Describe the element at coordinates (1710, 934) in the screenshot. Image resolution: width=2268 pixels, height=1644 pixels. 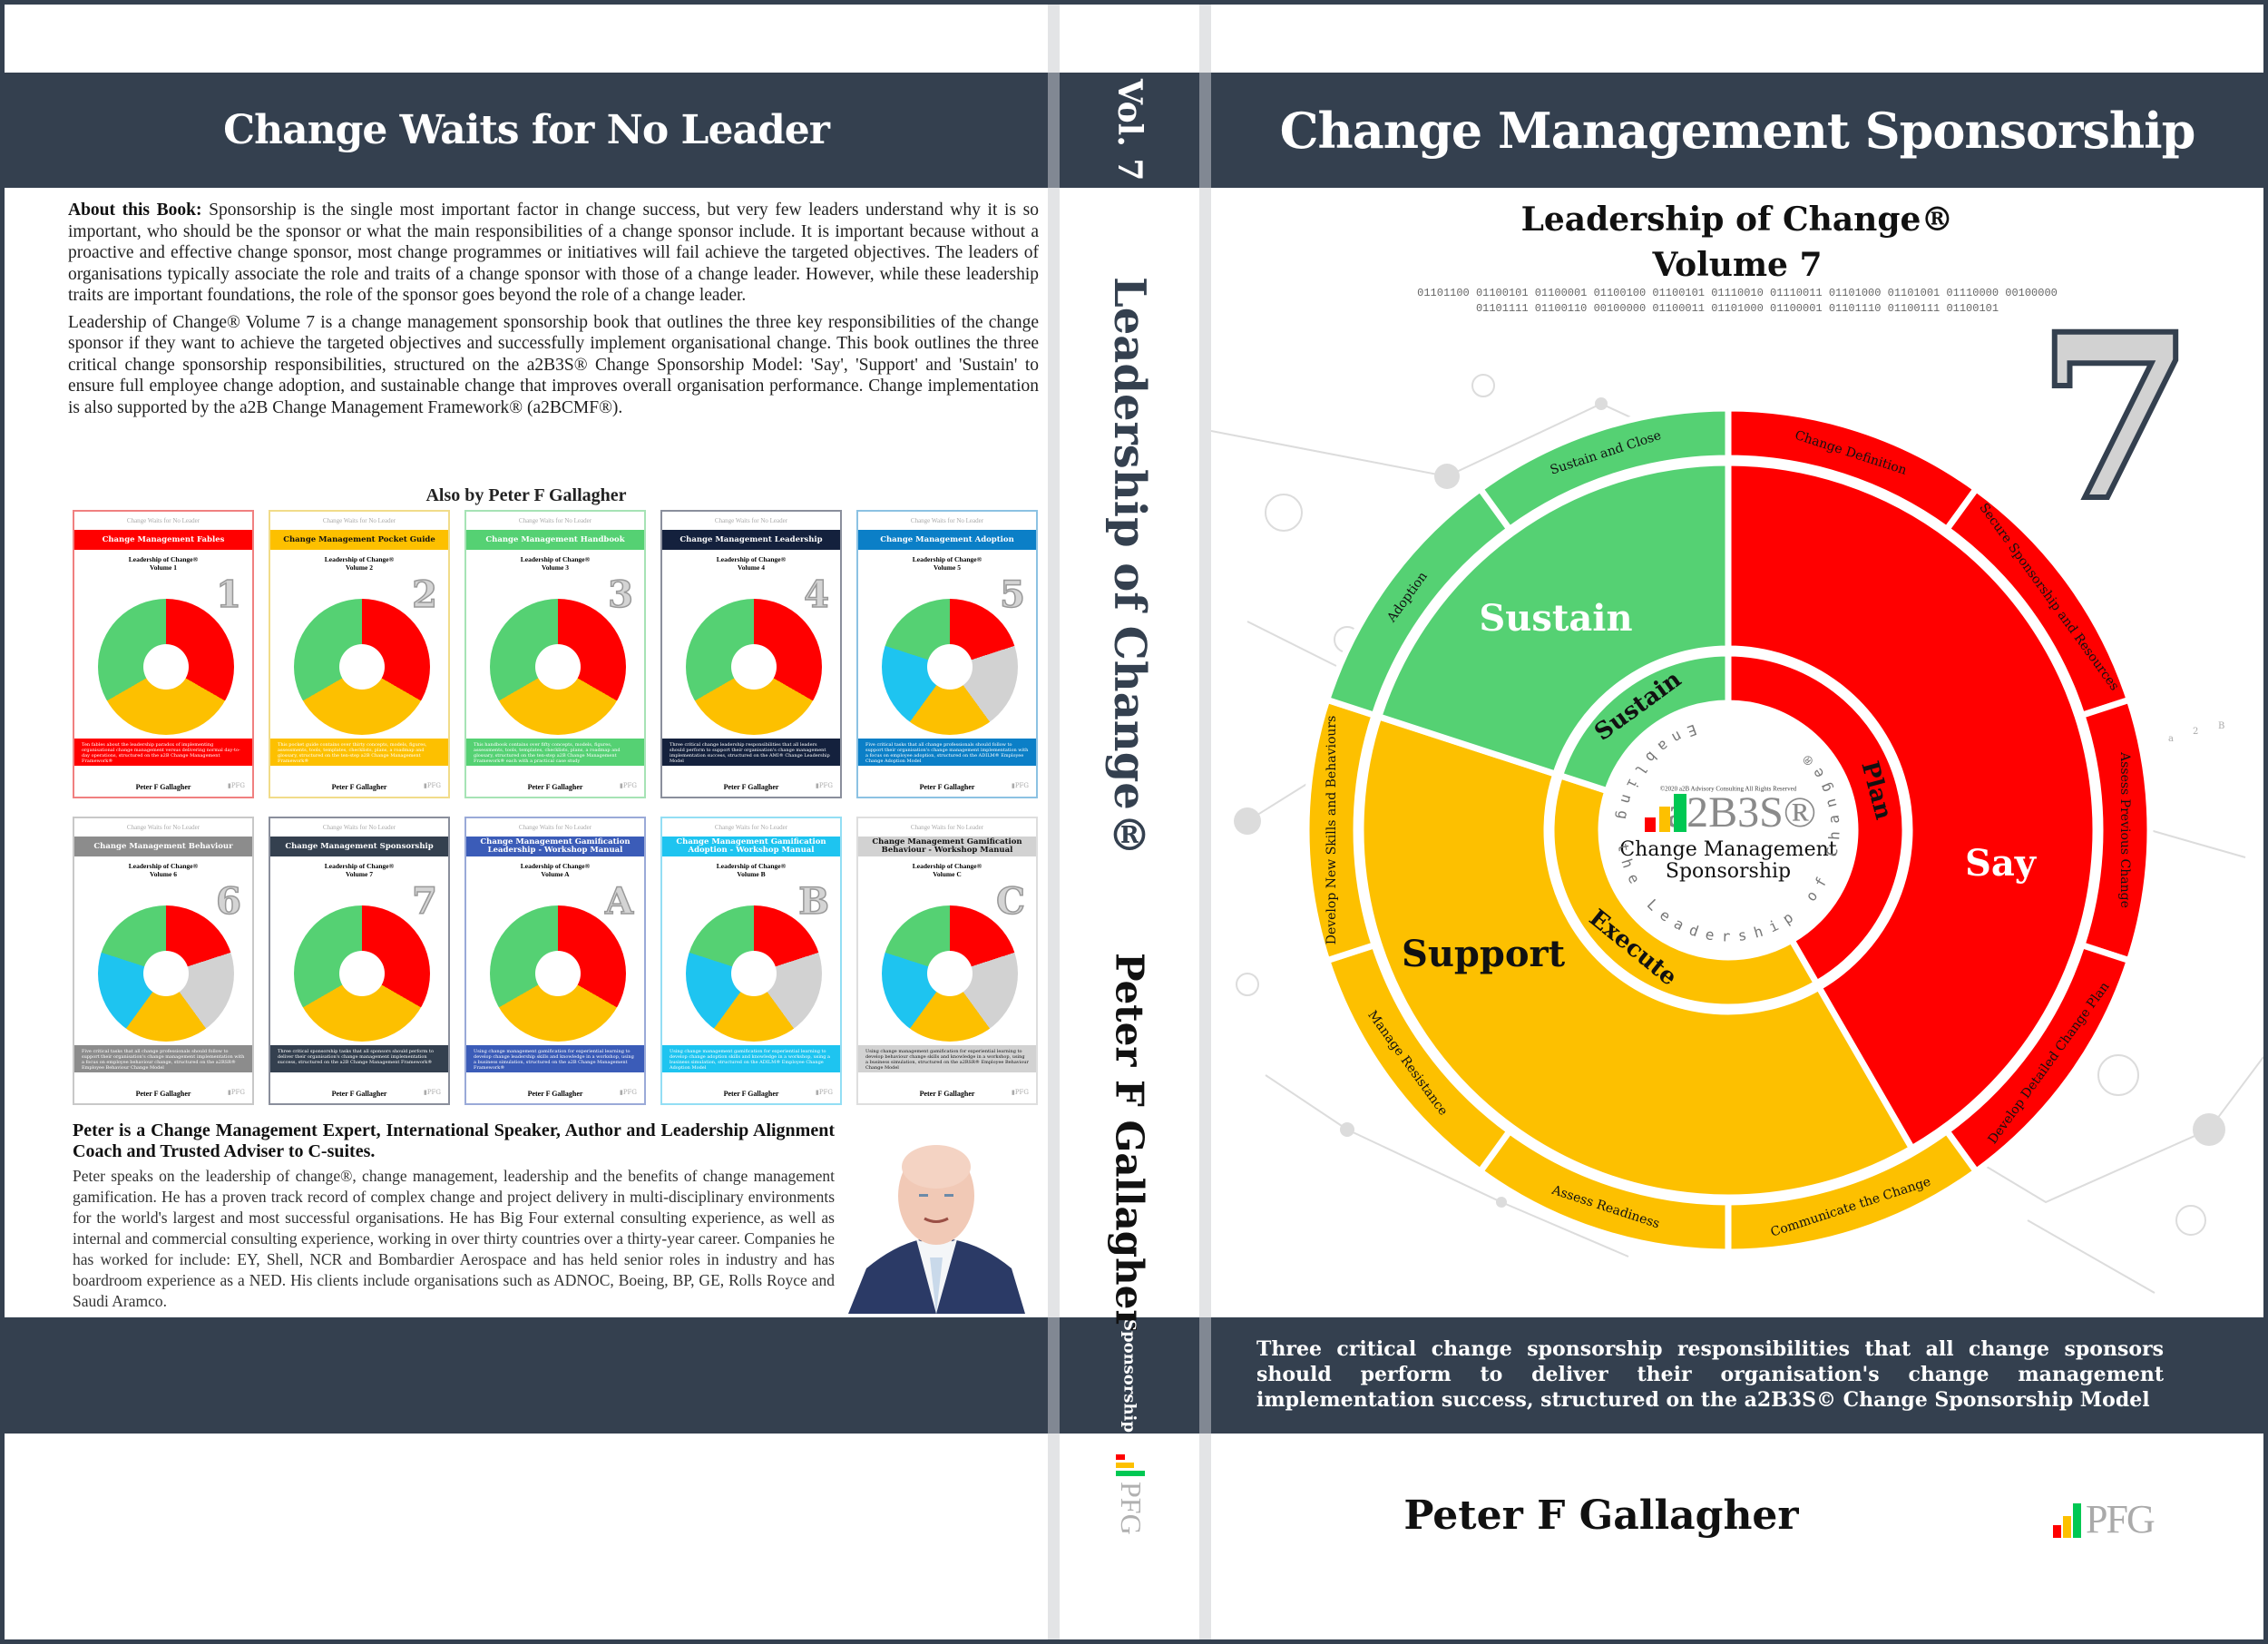
I see `ring-text-char: e` at that location.